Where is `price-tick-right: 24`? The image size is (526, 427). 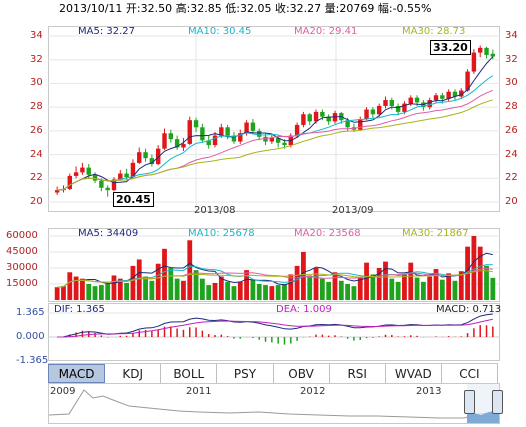 price-tick-right: 24 is located at coordinates (511, 154).